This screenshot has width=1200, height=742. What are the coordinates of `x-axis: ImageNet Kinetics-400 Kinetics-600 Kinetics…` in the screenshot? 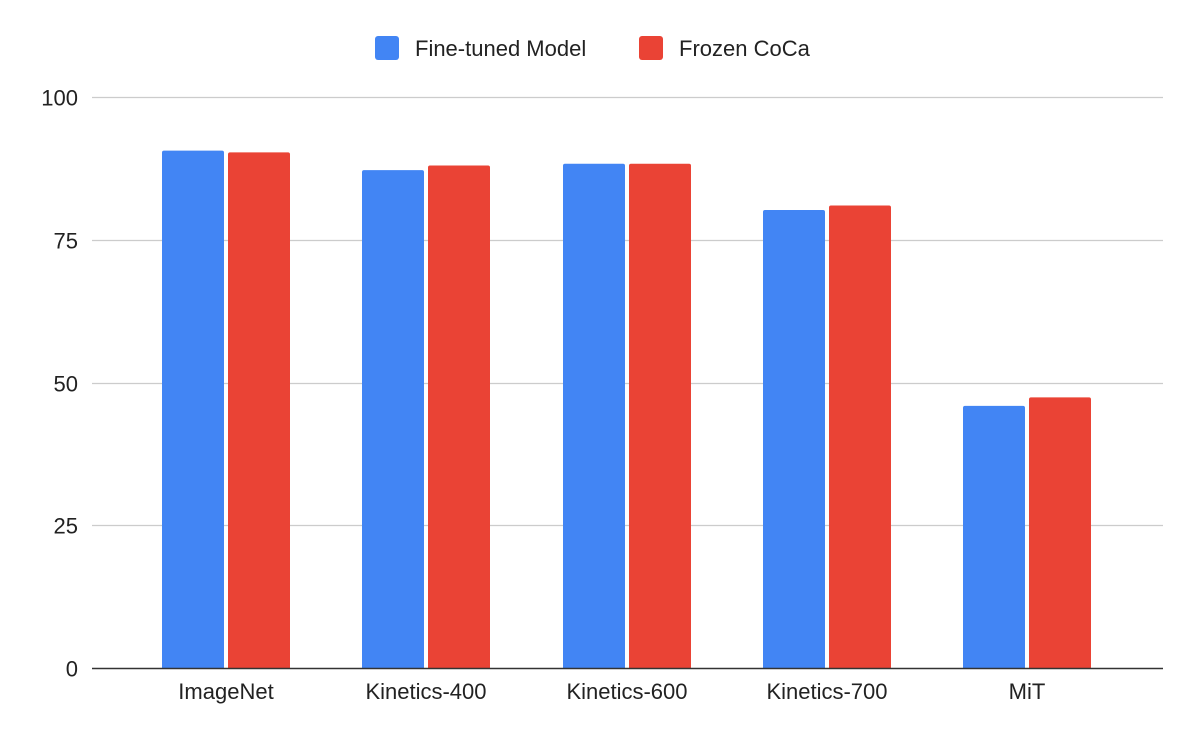 It's located at (611, 691).